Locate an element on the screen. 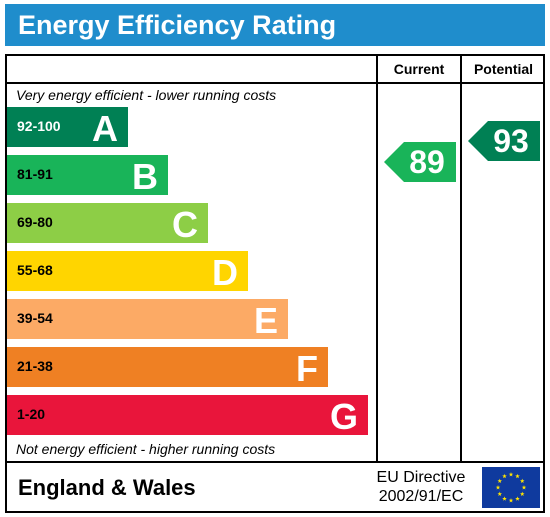  band-range-label: 81-91 is located at coordinates (35, 174).